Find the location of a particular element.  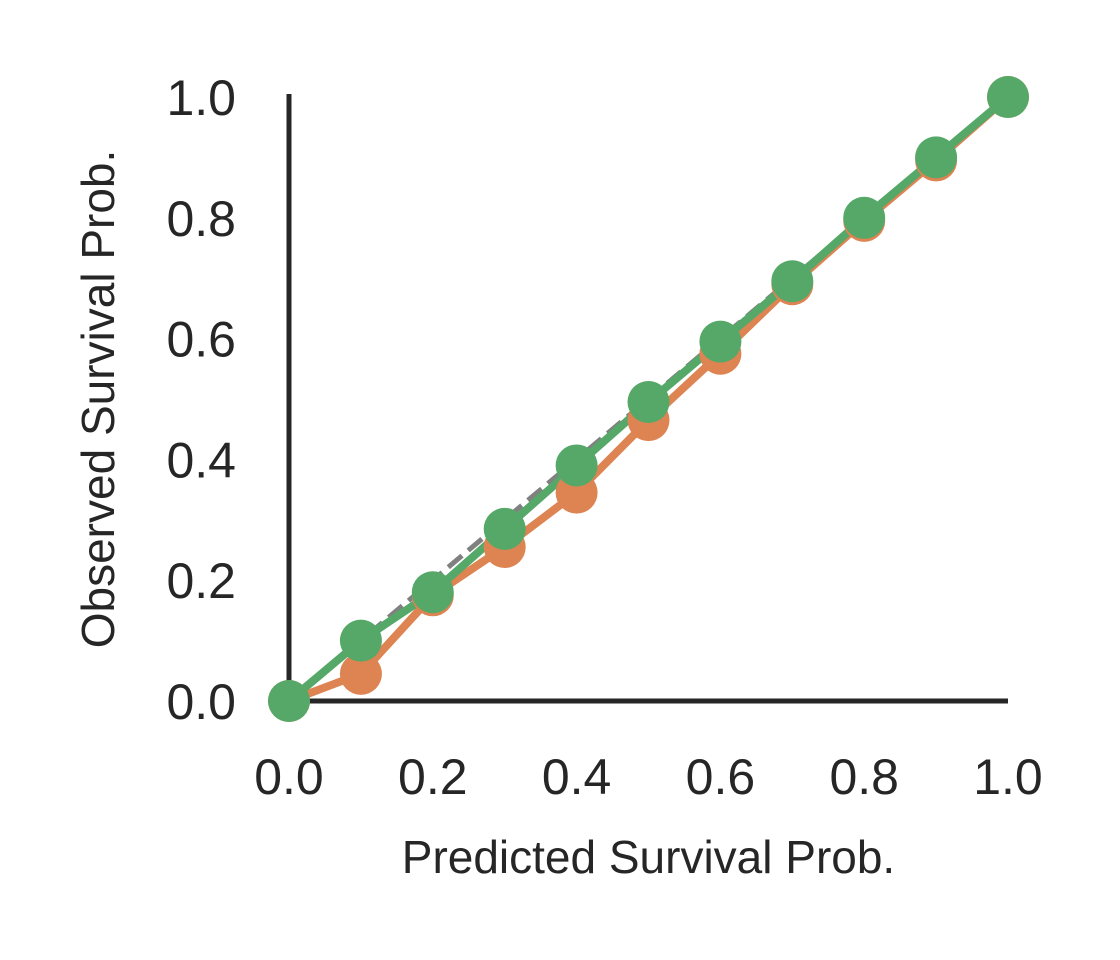

y-tick-label: 1.0 is located at coordinates (201, 98).